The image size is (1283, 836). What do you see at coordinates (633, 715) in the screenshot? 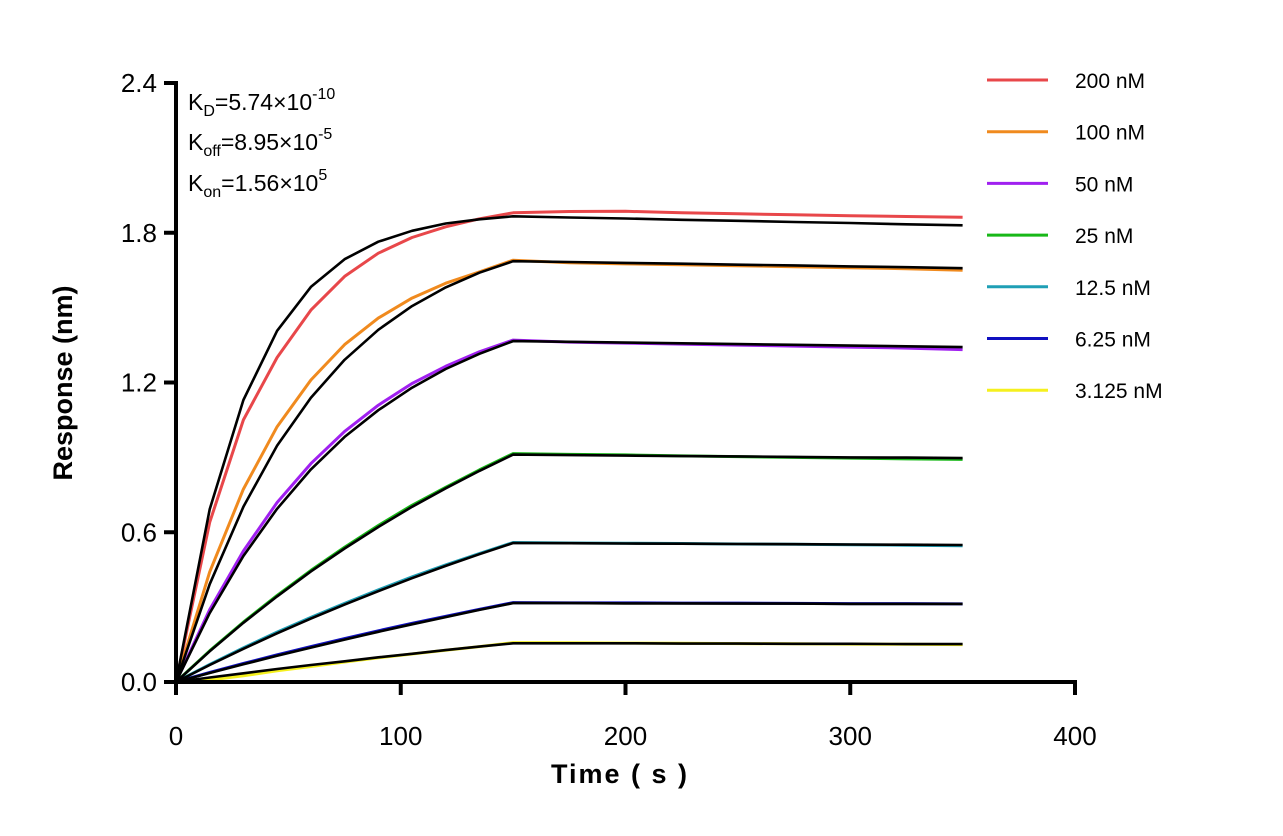
I see `x-axis: 0 100 200 300 400` at bounding box center [633, 715].